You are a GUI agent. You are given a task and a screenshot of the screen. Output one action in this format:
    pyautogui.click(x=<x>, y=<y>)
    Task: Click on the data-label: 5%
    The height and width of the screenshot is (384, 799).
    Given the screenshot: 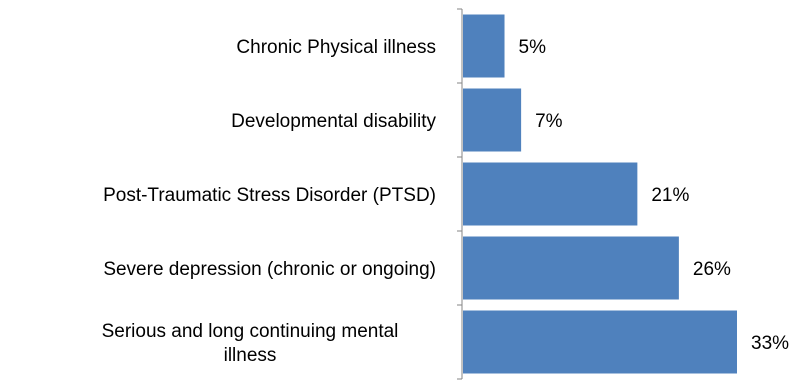 What is the action you would take?
    pyautogui.click(x=533, y=47)
    